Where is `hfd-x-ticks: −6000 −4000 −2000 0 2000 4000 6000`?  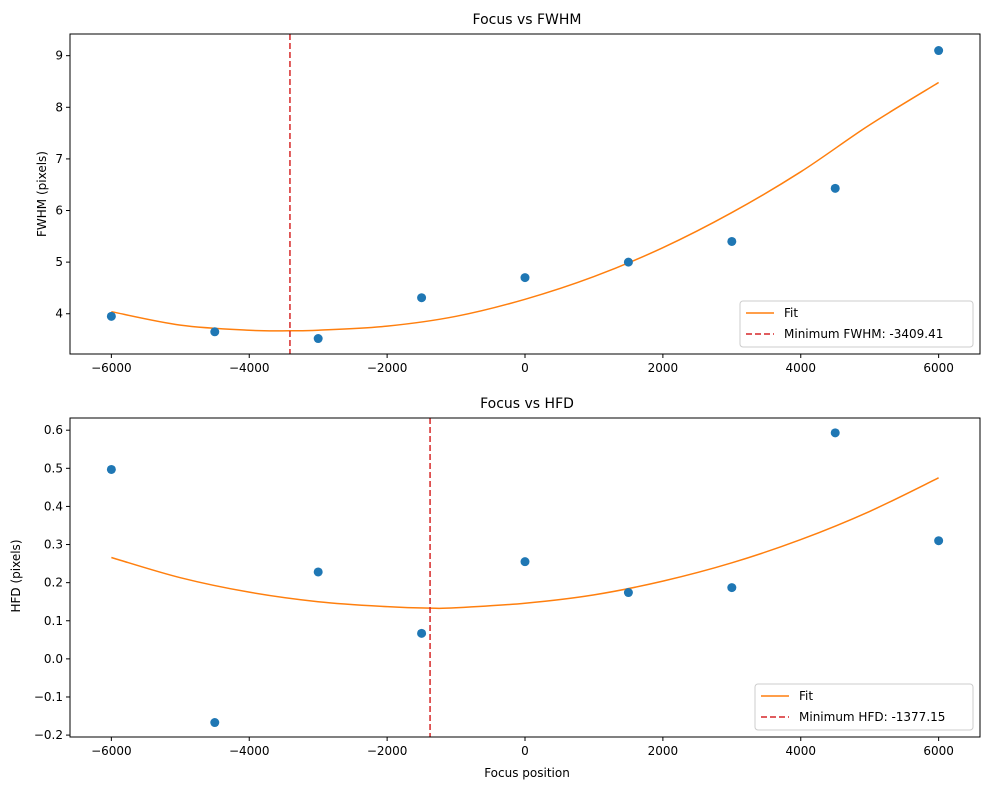 hfd-x-ticks: −6000 −4000 −2000 0 2000 4000 6000 is located at coordinates (522, 747).